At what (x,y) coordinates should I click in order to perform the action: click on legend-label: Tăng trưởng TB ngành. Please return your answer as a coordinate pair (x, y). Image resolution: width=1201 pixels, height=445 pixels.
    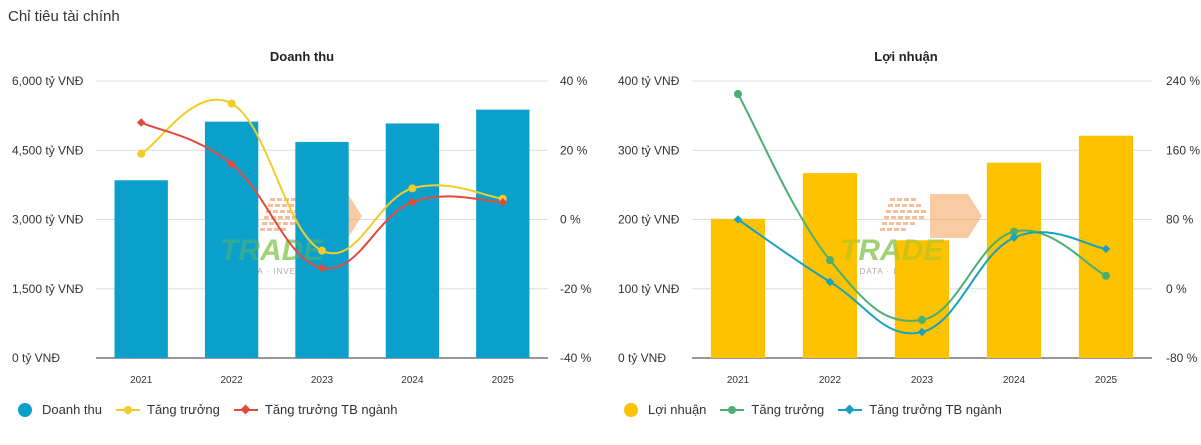
    Looking at the image, I should click on (331, 409).